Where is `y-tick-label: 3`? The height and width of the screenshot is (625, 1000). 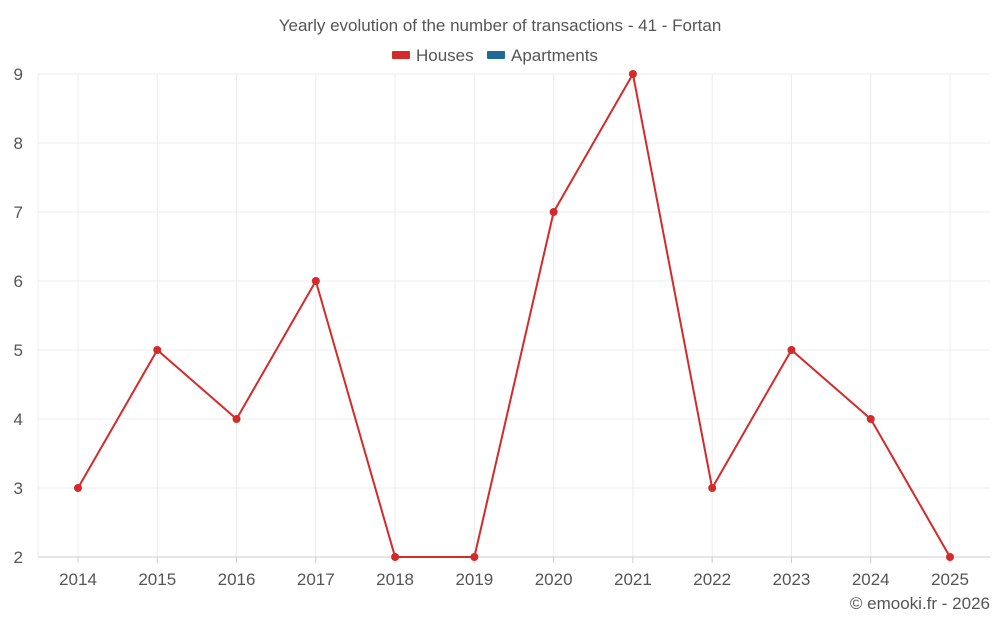 y-tick-label: 3 is located at coordinates (18, 488).